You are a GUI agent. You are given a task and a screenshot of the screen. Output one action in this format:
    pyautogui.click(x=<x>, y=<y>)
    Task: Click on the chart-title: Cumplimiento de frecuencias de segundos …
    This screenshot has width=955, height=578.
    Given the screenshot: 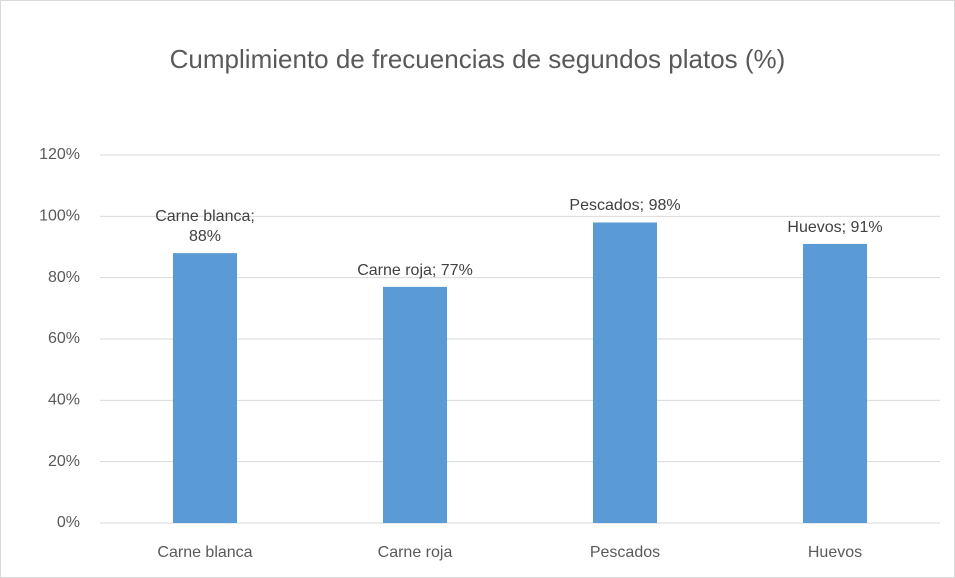 What is the action you would take?
    pyautogui.click(x=477, y=59)
    